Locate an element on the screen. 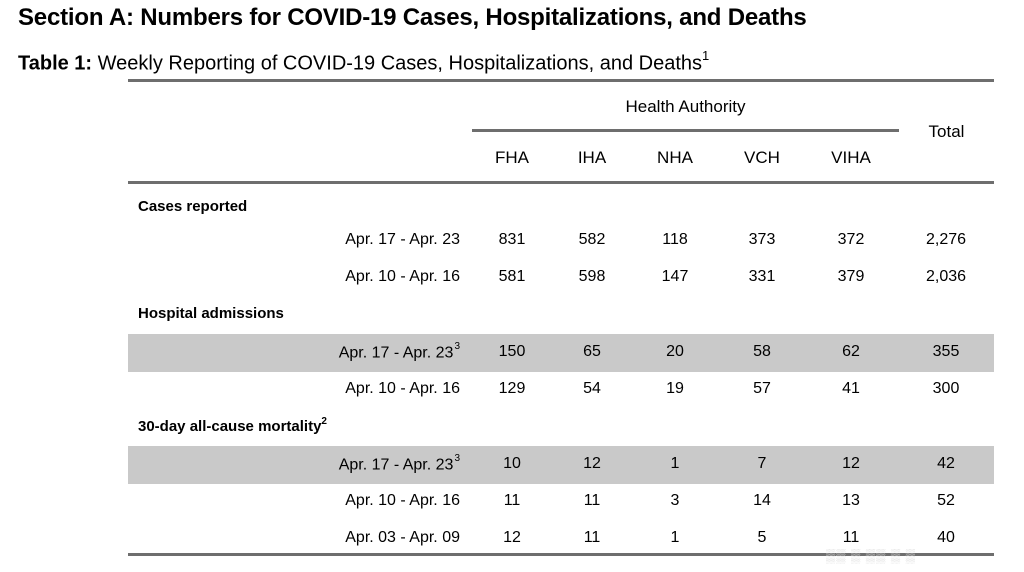  cell-nha: 118 is located at coordinates (675, 239).